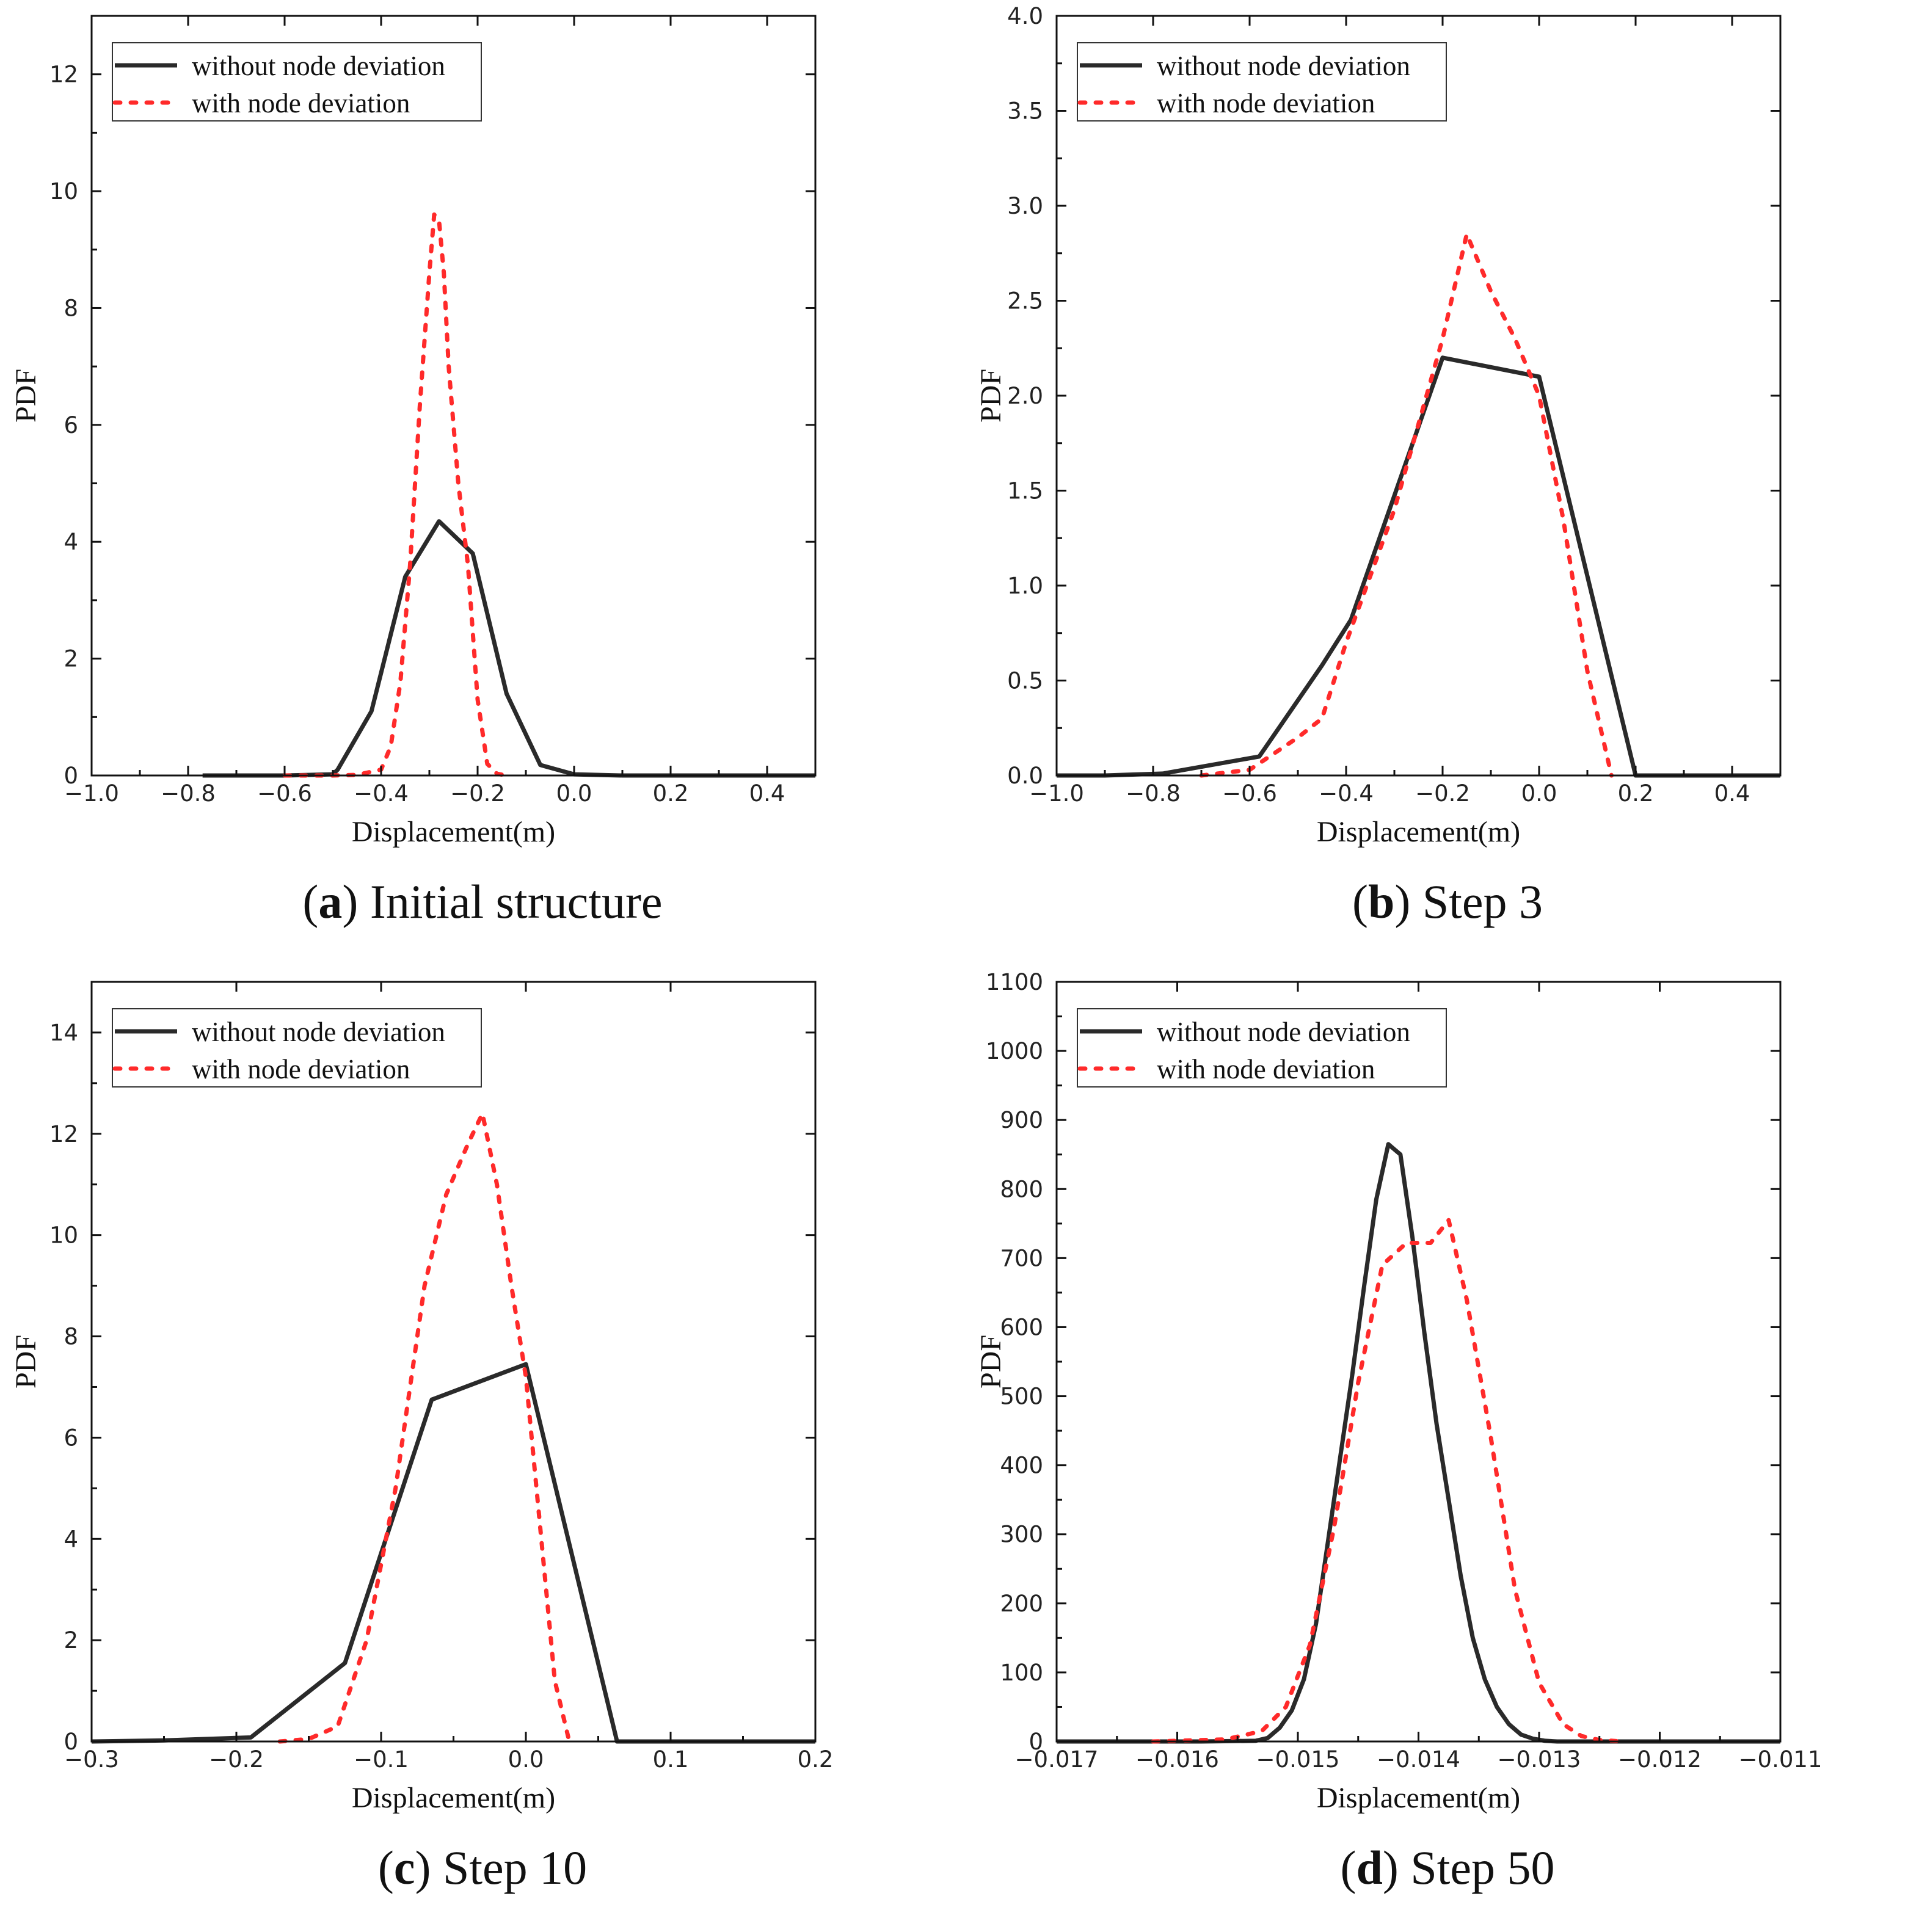 This screenshot has height=1932, width=1930. I want to click on legend-box-b, so click(1262, 82).